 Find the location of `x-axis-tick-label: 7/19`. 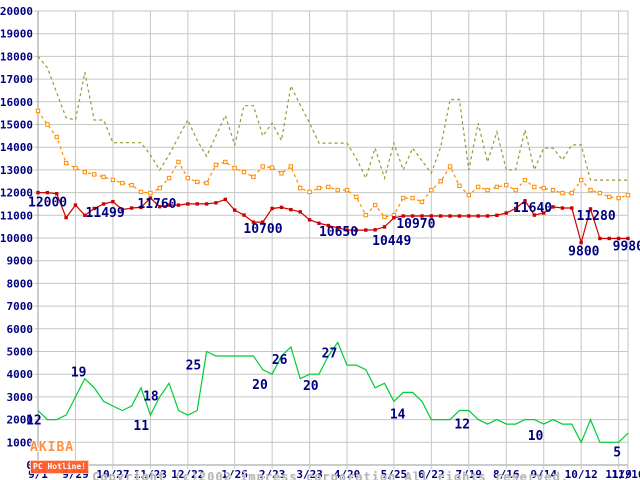

x-axis-tick-label: 7/19 is located at coordinates (469, 474).